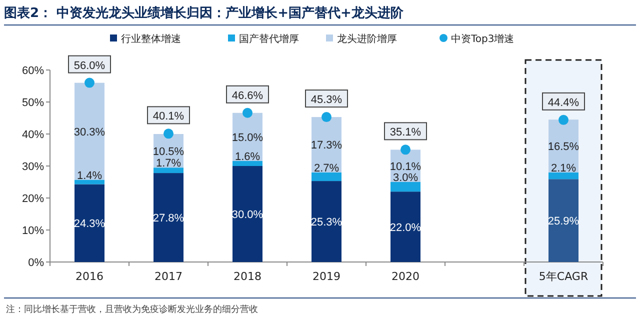 This screenshot has width=640, height=321. Describe the element at coordinates (132, 309) in the screenshot. I see `text: 注：同比增长基于营收，且营收为免疫诊断发光业务的细分营收` at that location.